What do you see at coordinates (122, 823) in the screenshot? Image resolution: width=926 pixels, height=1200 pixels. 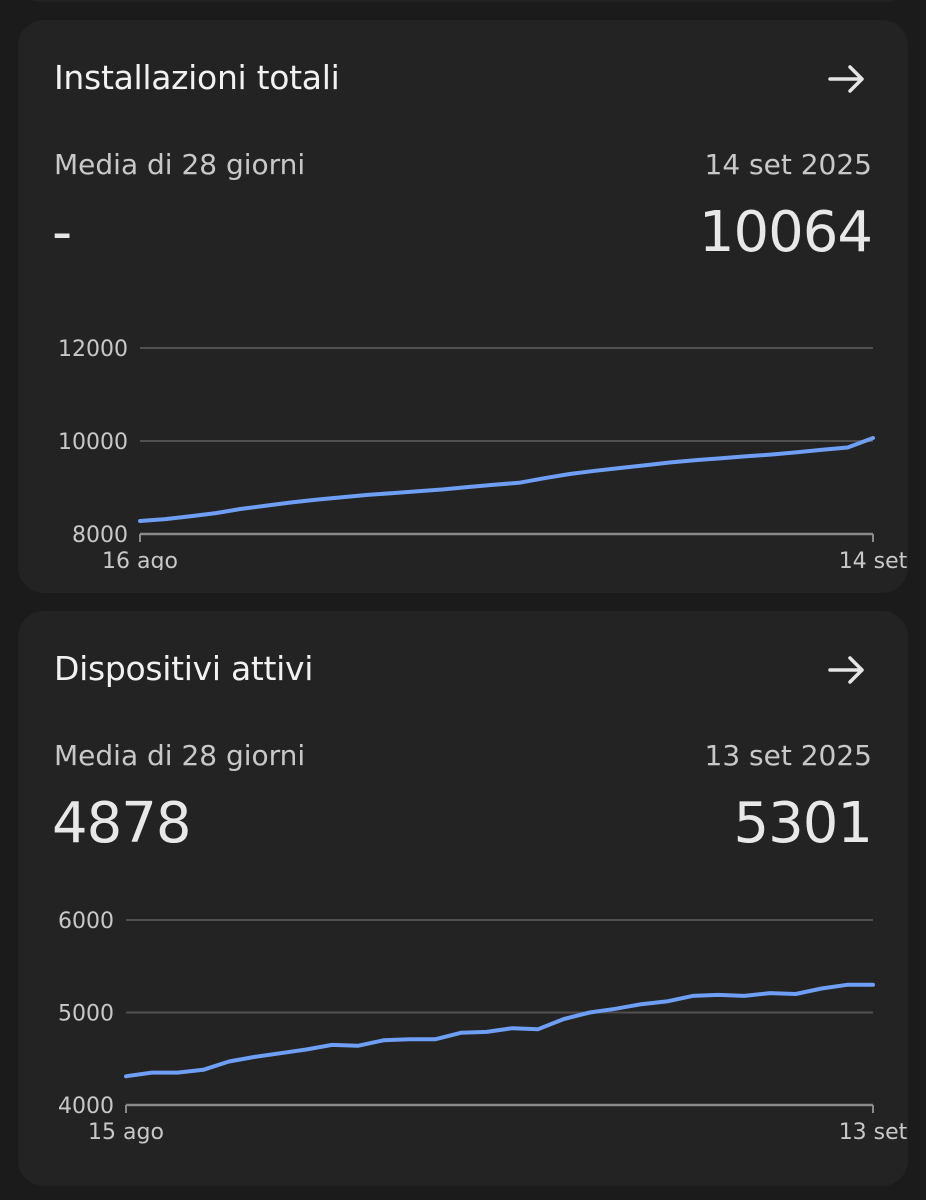 I see `average-value: 4878` at bounding box center [122, 823].